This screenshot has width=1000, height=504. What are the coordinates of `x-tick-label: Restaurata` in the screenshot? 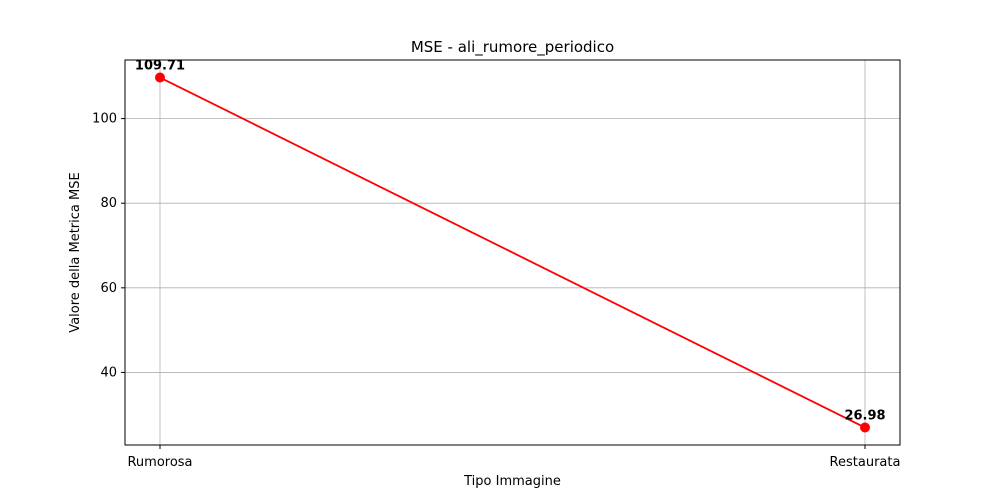 It's located at (865, 462).